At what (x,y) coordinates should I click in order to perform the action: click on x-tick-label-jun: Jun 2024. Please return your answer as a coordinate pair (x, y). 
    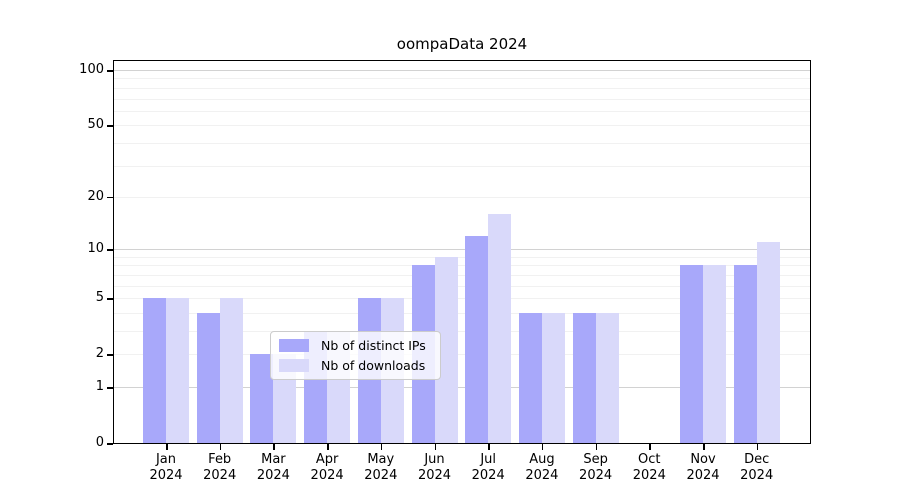
    Looking at the image, I should click on (434, 467).